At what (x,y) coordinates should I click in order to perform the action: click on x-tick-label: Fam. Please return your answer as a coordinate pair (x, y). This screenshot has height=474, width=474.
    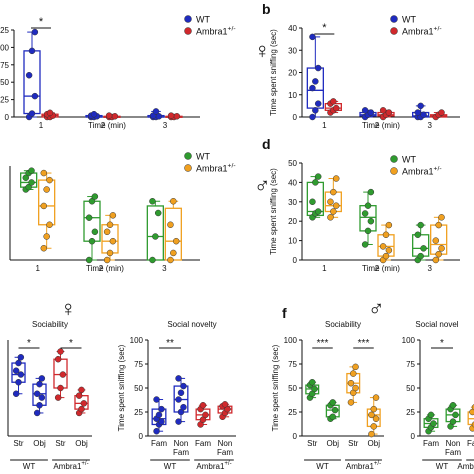
    Looking at the image, I should click on (470, 443).